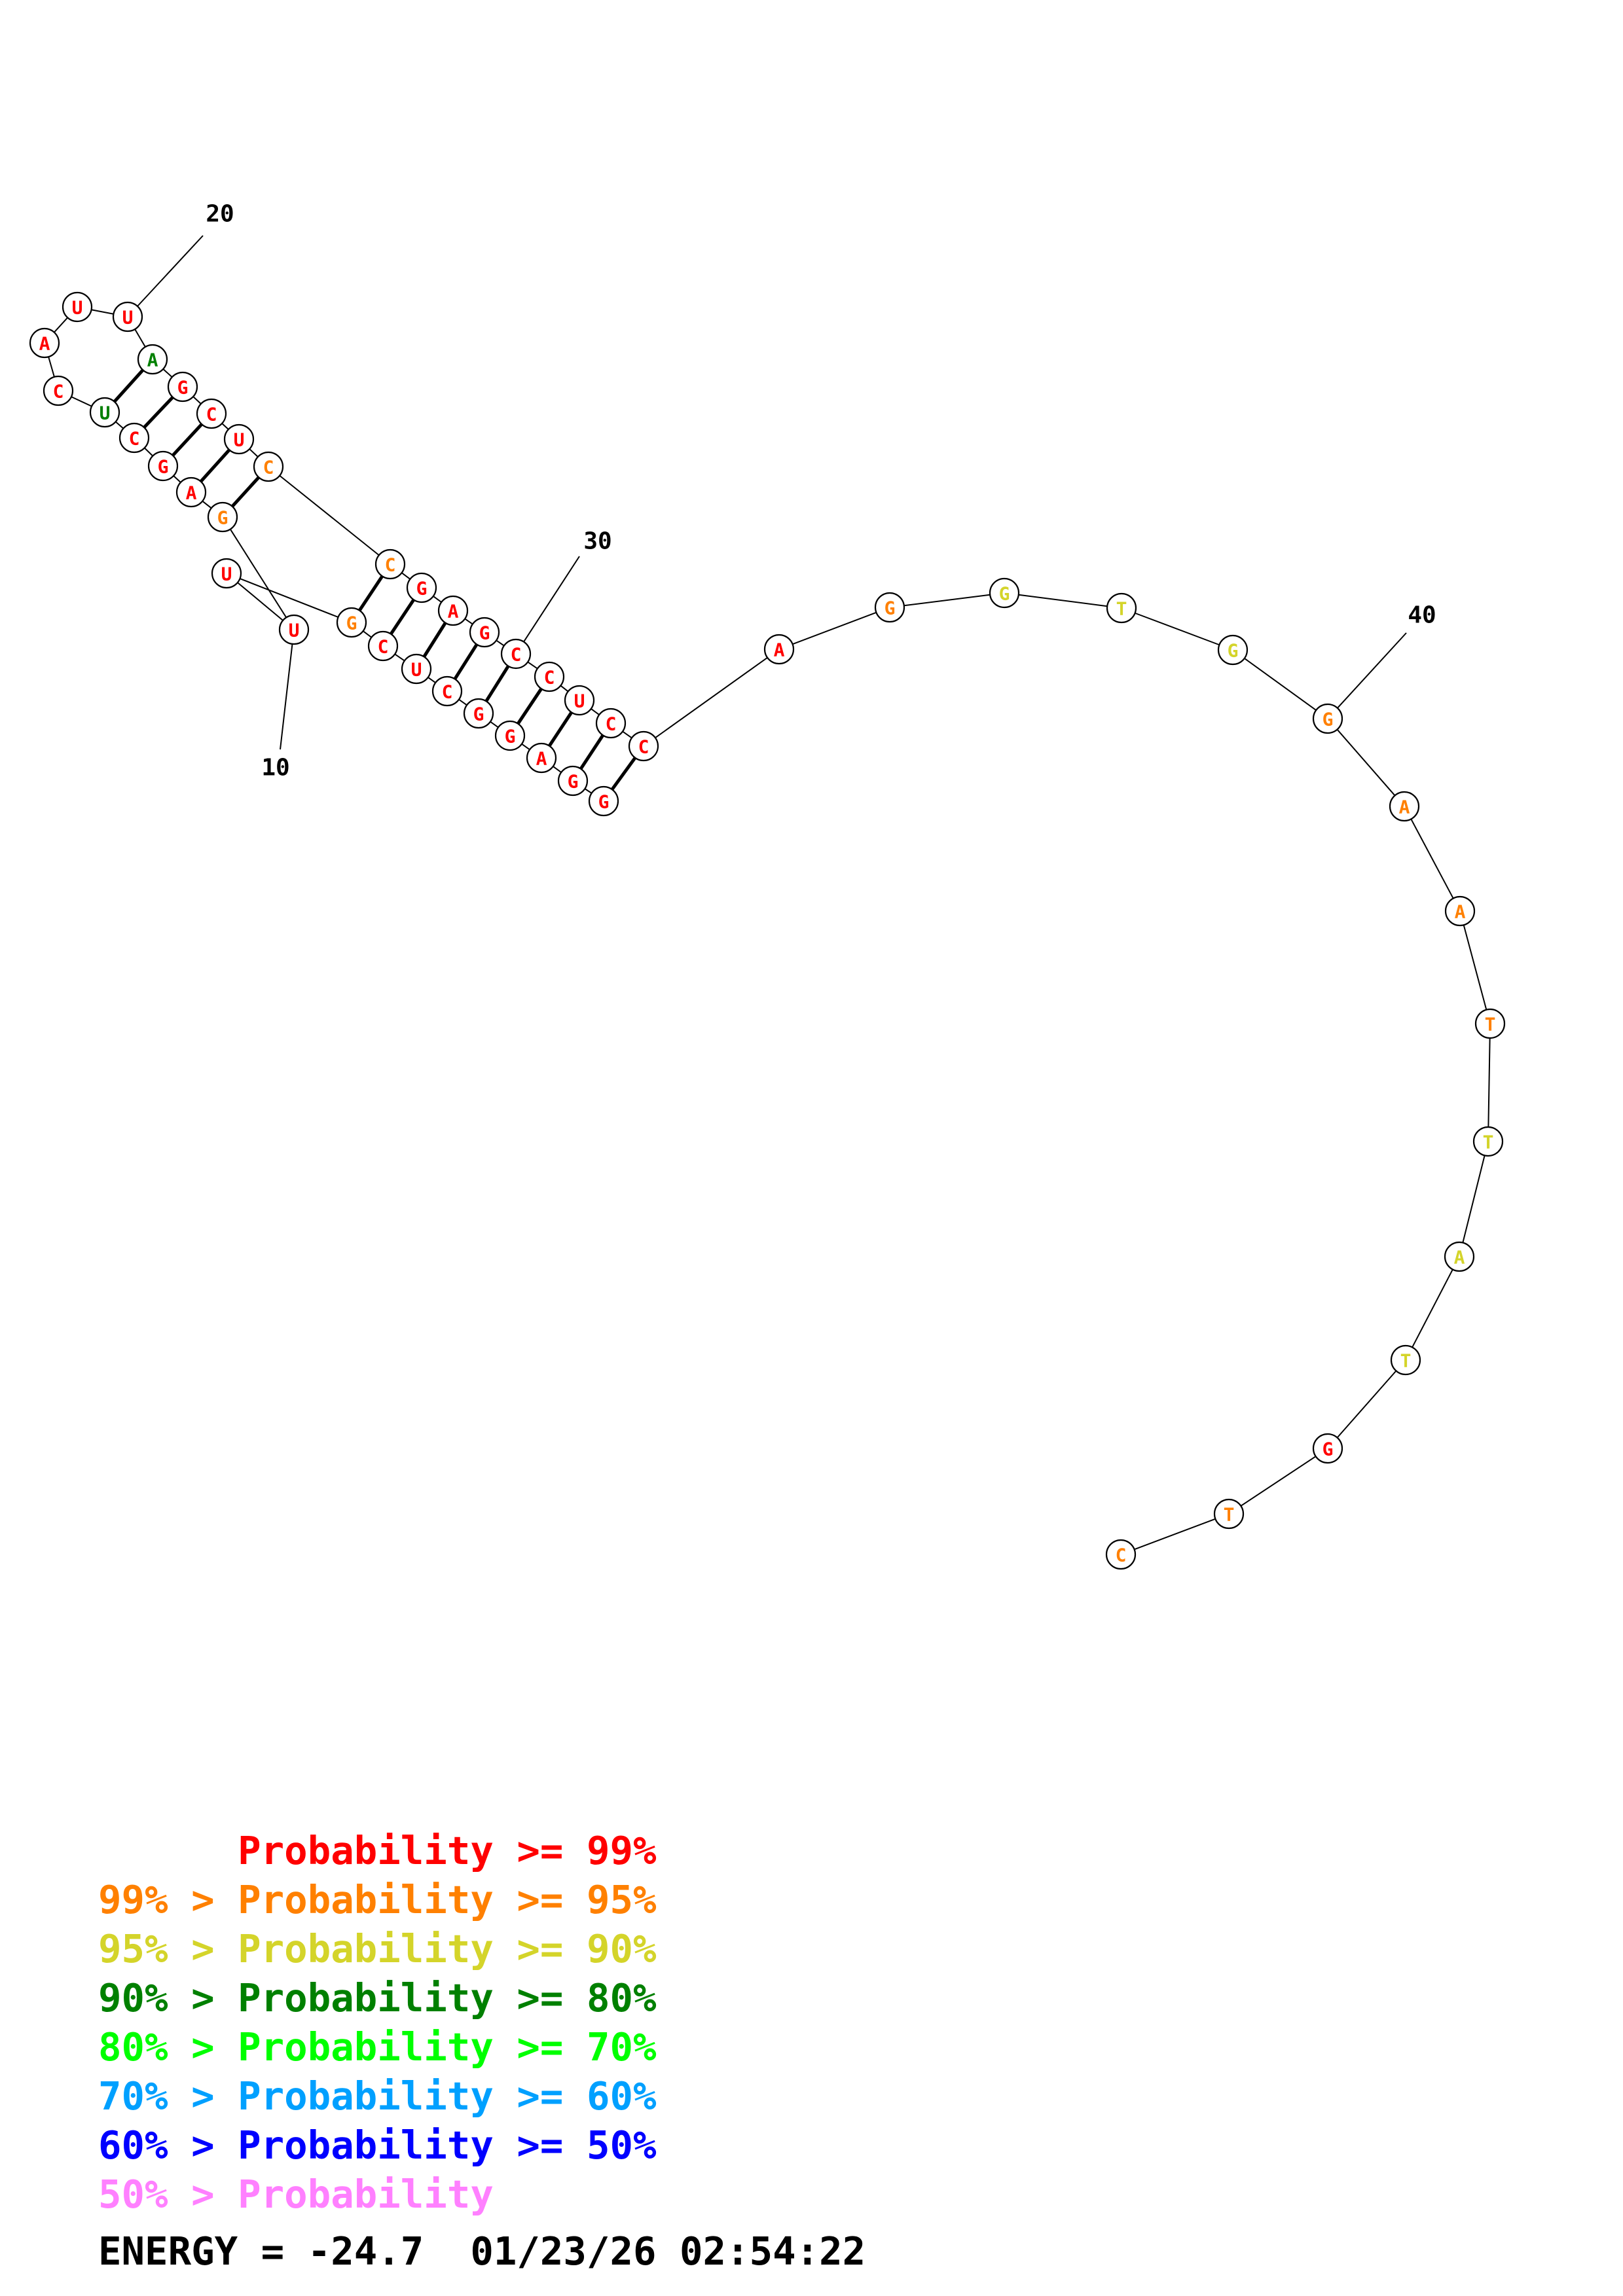  I want to click on legend-row: 90% > Probability >= 80%, so click(377, 1997).